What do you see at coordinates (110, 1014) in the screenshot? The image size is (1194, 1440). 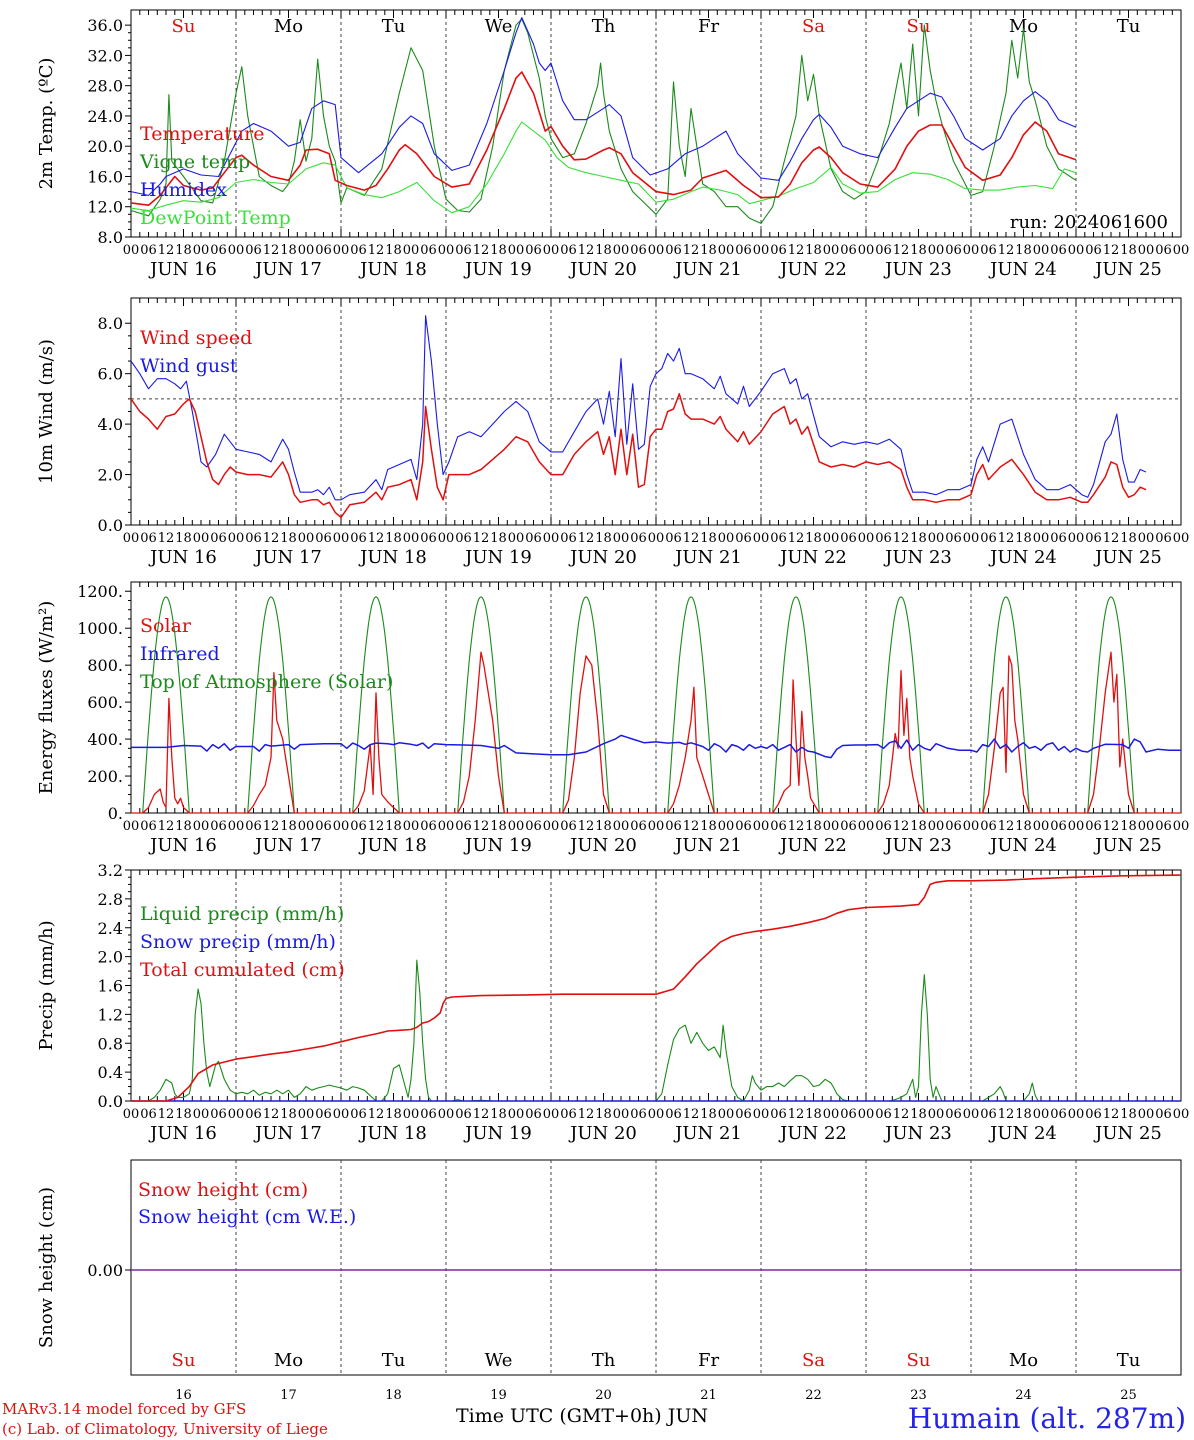 I see `precip-y-tick-label: 1.2` at bounding box center [110, 1014].